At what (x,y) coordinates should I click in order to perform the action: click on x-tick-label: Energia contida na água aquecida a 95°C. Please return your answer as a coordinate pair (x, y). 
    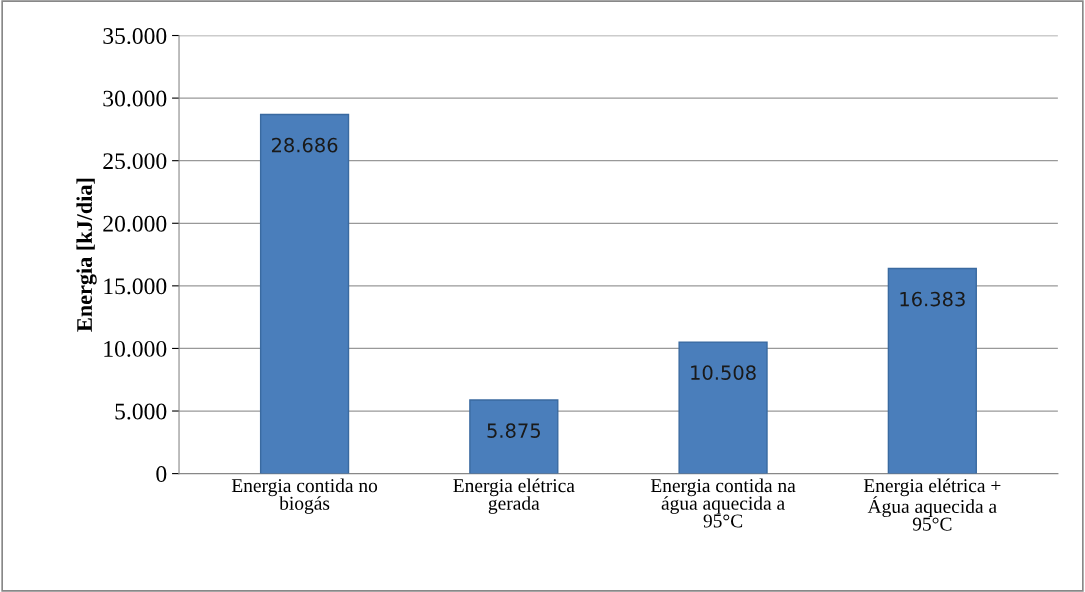
    Looking at the image, I should click on (723, 503).